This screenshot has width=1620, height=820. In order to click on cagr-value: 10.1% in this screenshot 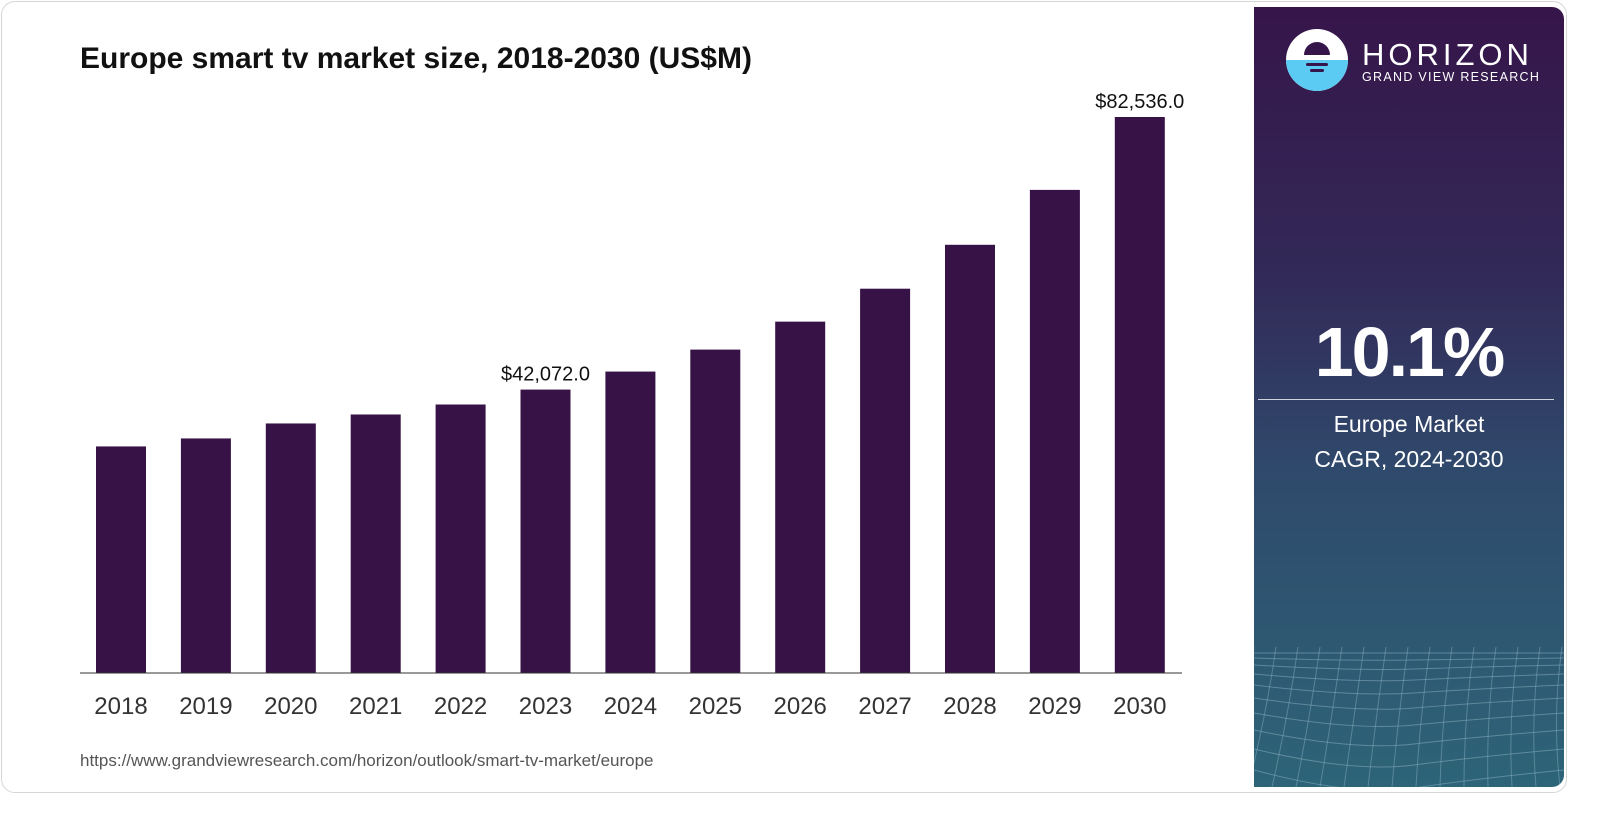, I will do `click(1409, 352)`.